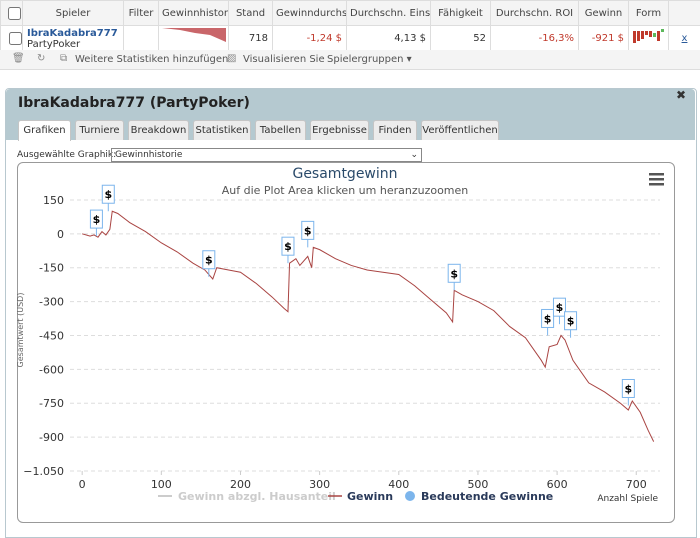 The image size is (700, 538). I want to click on y-tick-label: 150, so click(53, 200).